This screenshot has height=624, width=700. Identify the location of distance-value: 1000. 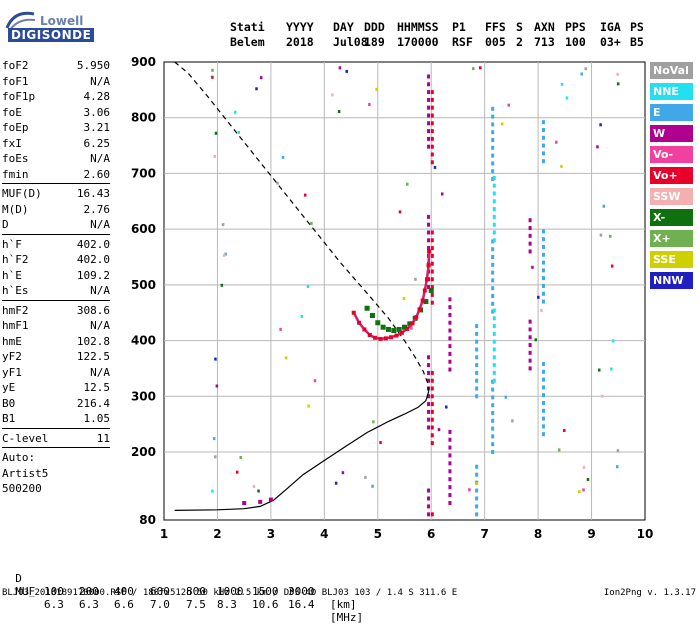
(230, 591).